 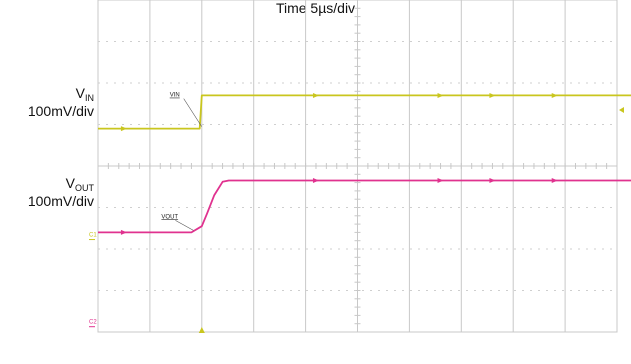 I want to click on trigger-level-marker, so click(x=621, y=109).